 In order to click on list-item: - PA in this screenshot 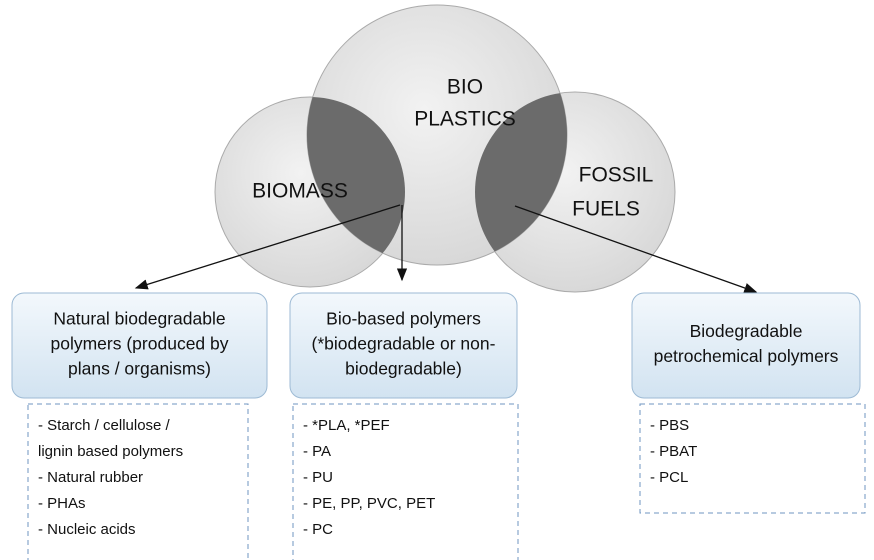, I will do `click(317, 451)`.